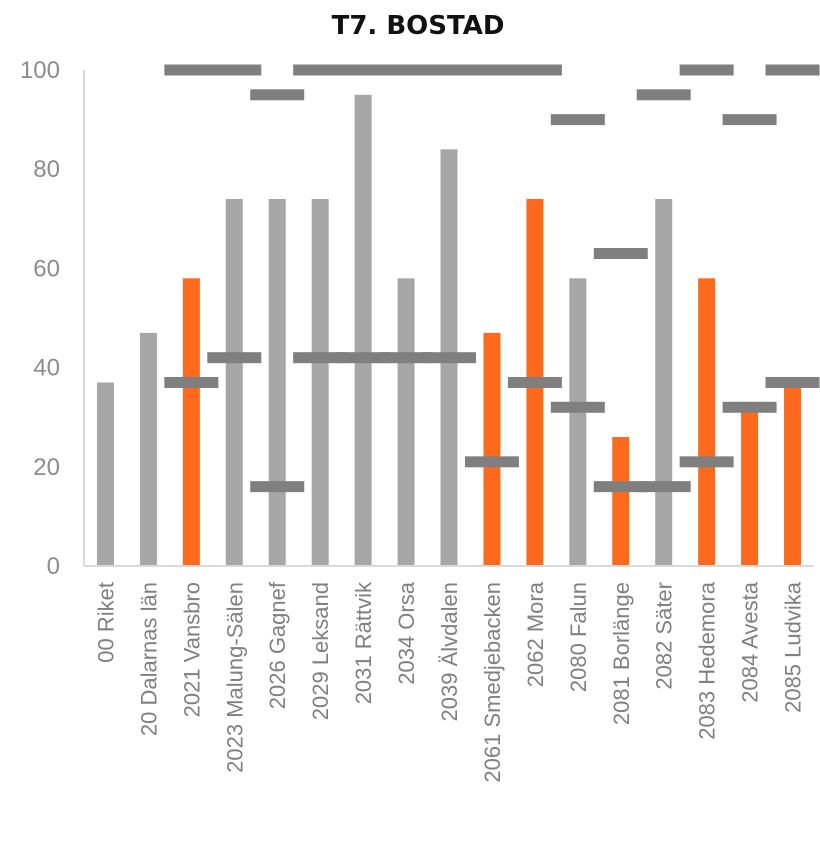  What do you see at coordinates (750, 641) in the screenshot?
I see `x-category-label: 2084 Avesta` at bounding box center [750, 641].